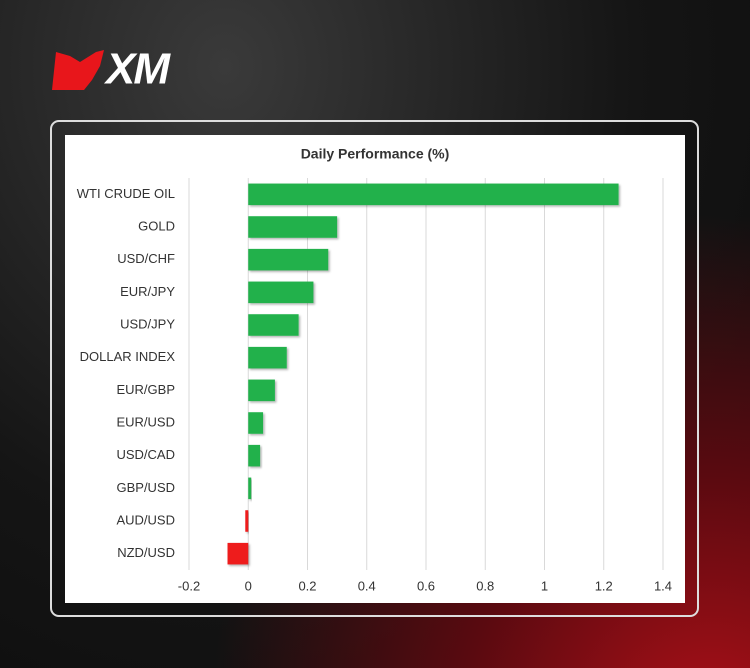 The width and height of the screenshot is (750, 668). Describe the element at coordinates (375, 154) in the screenshot. I see `chart-title: Daily Performance (%)` at that location.